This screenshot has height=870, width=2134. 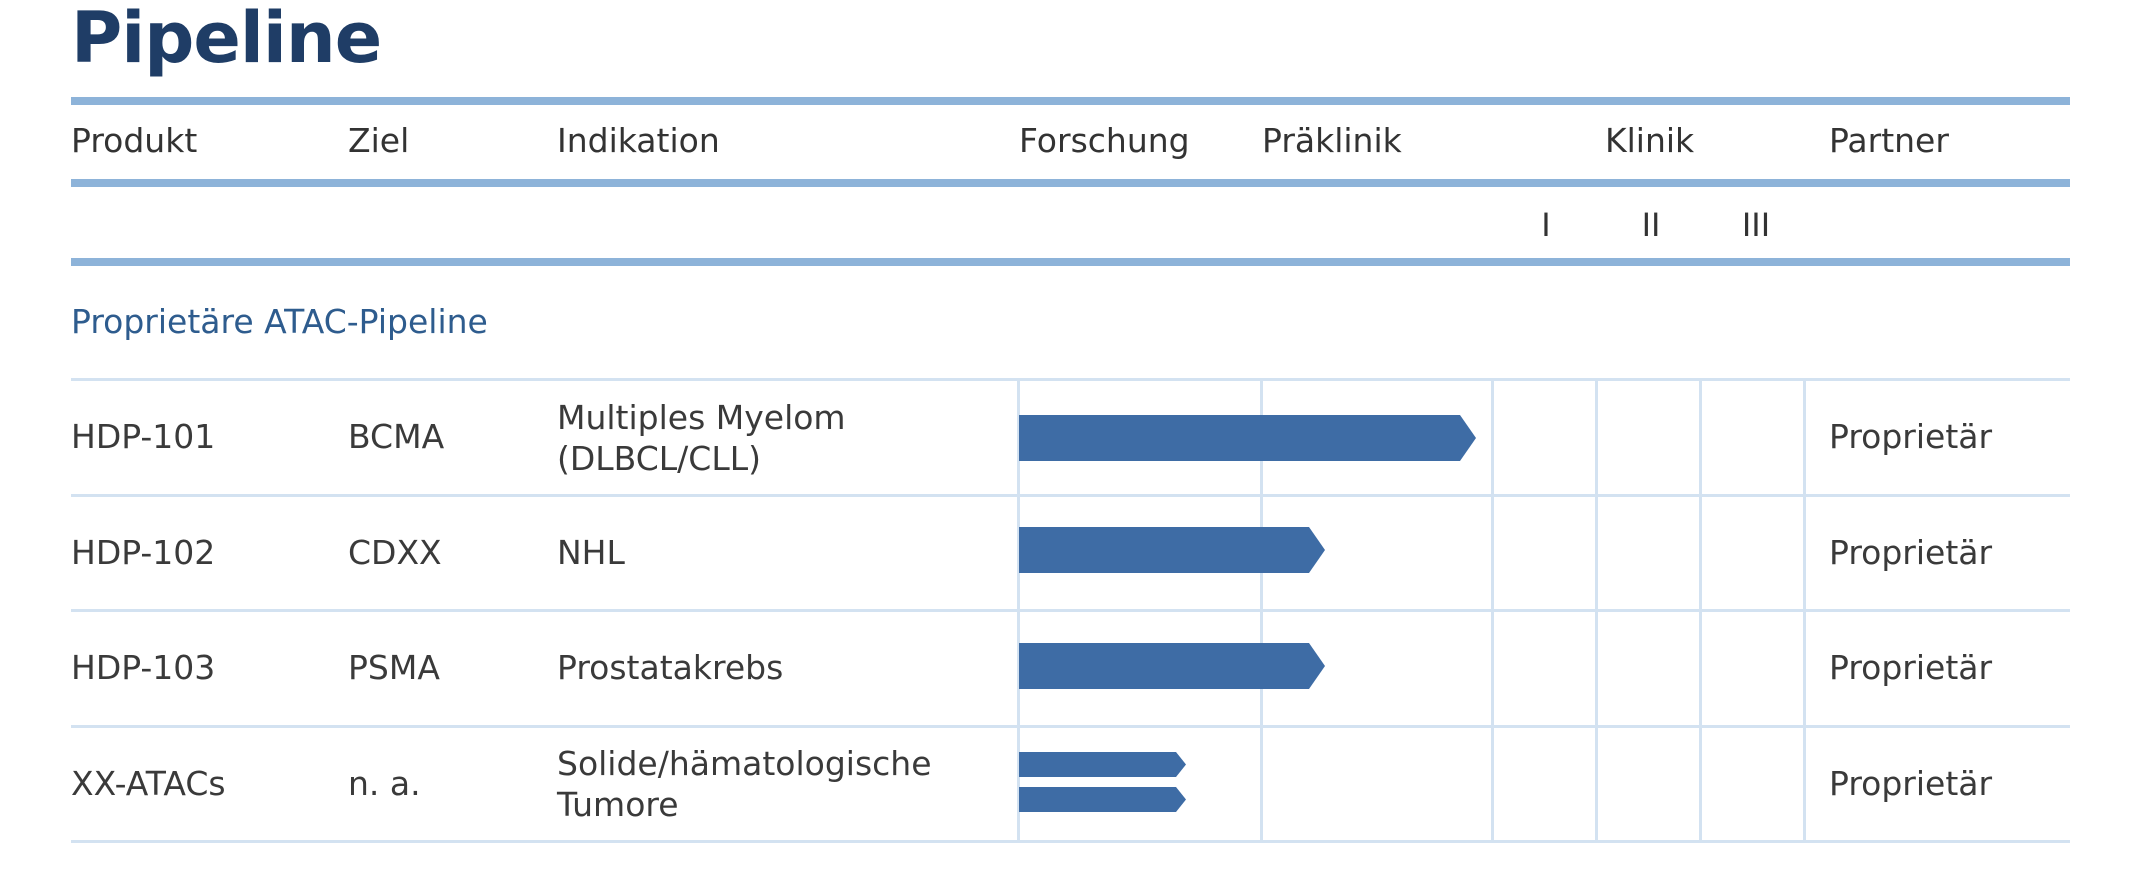 What do you see at coordinates (1070, 101) in the screenshot?
I see `header-top-rule` at bounding box center [1070, 101].